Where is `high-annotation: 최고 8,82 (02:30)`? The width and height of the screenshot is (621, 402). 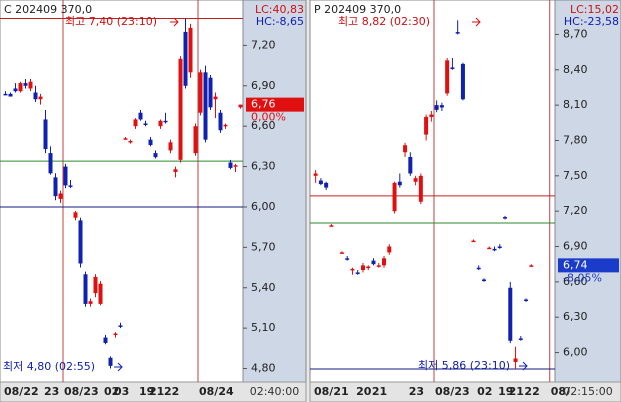 high-annotation: 최고 8,82 (02:30) is located at coordinates (384, 21).